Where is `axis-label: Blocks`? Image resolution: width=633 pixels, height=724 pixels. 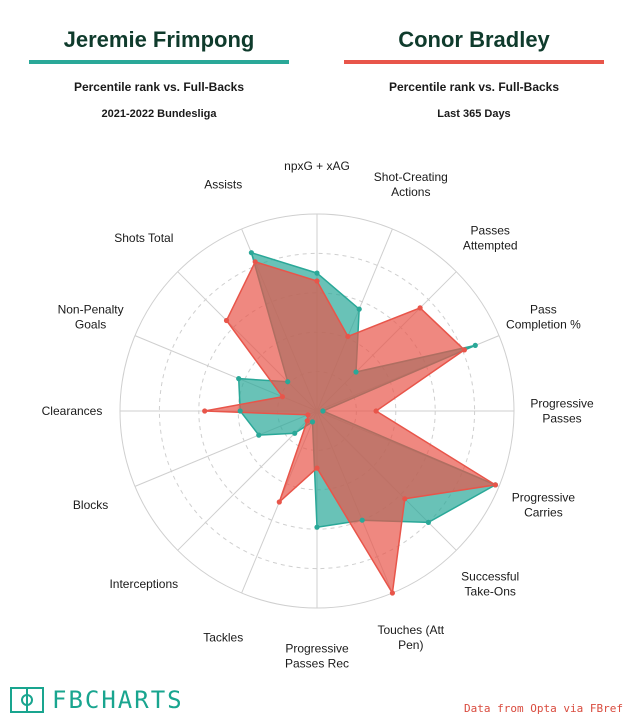 axis-label: Blocks is located at coordinates (90, 505).